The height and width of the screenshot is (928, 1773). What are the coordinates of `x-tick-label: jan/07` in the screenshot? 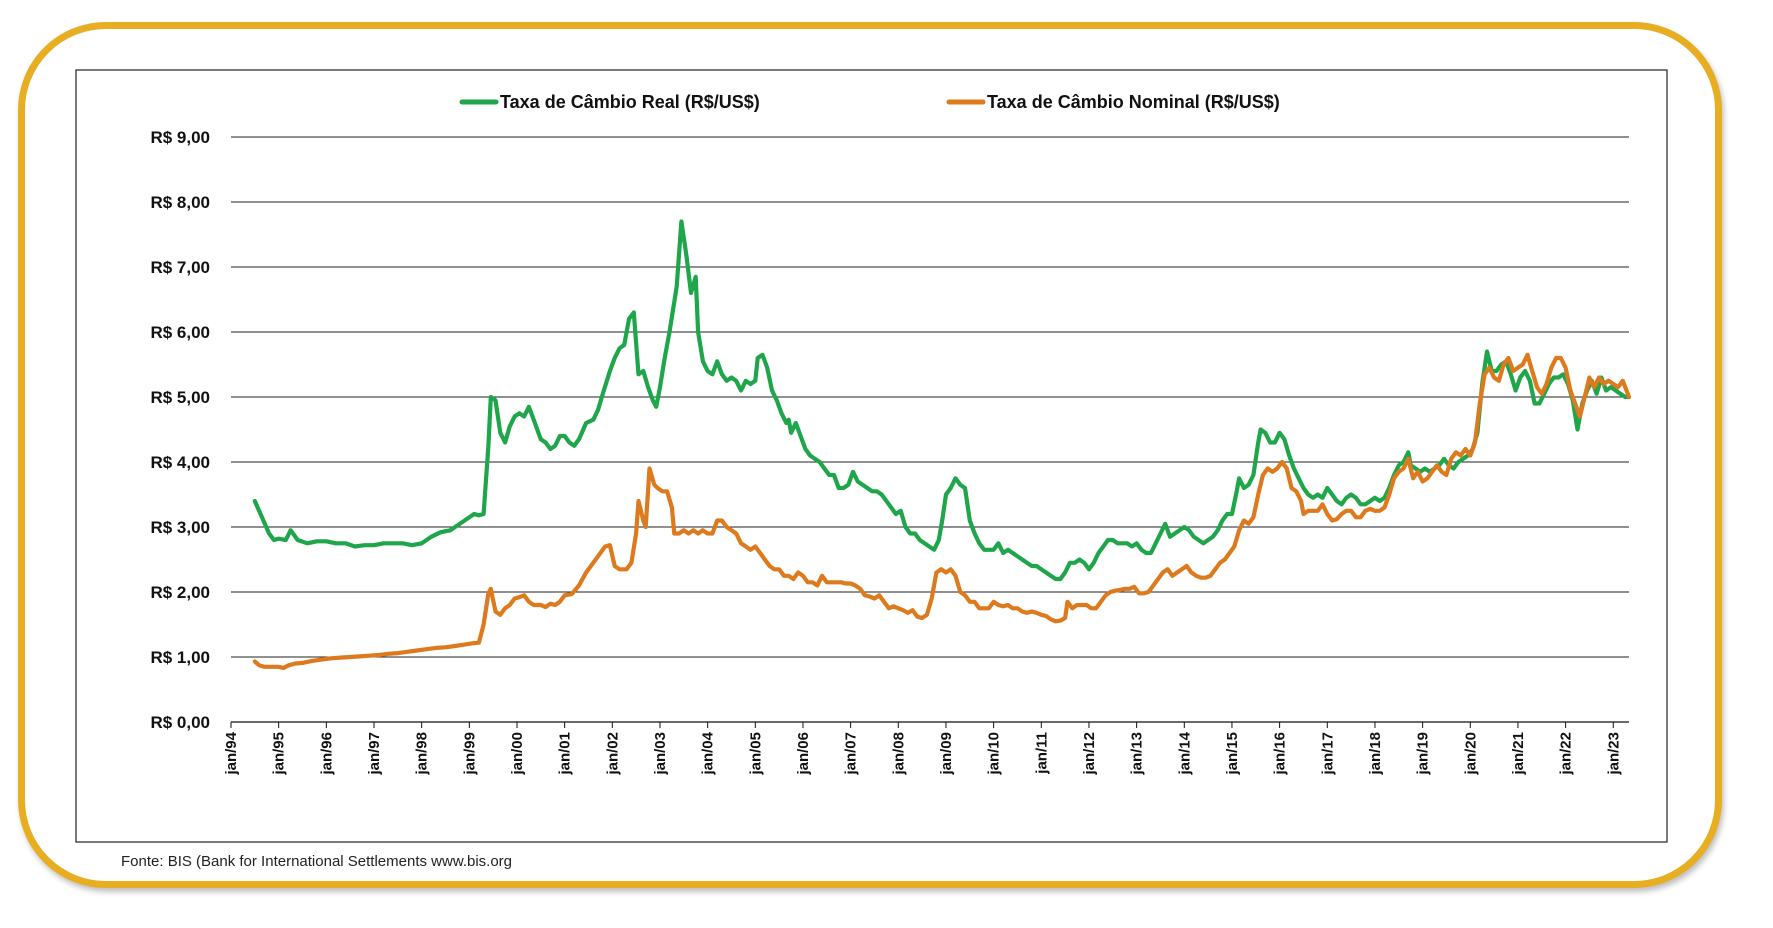 It's located at (851, 754).